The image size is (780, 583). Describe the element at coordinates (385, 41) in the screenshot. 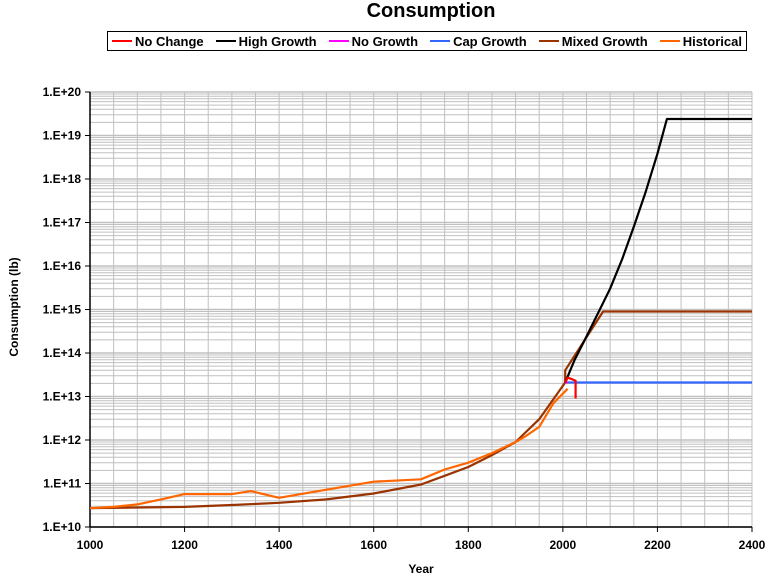

I see `legend-label: No Growth` at that location.